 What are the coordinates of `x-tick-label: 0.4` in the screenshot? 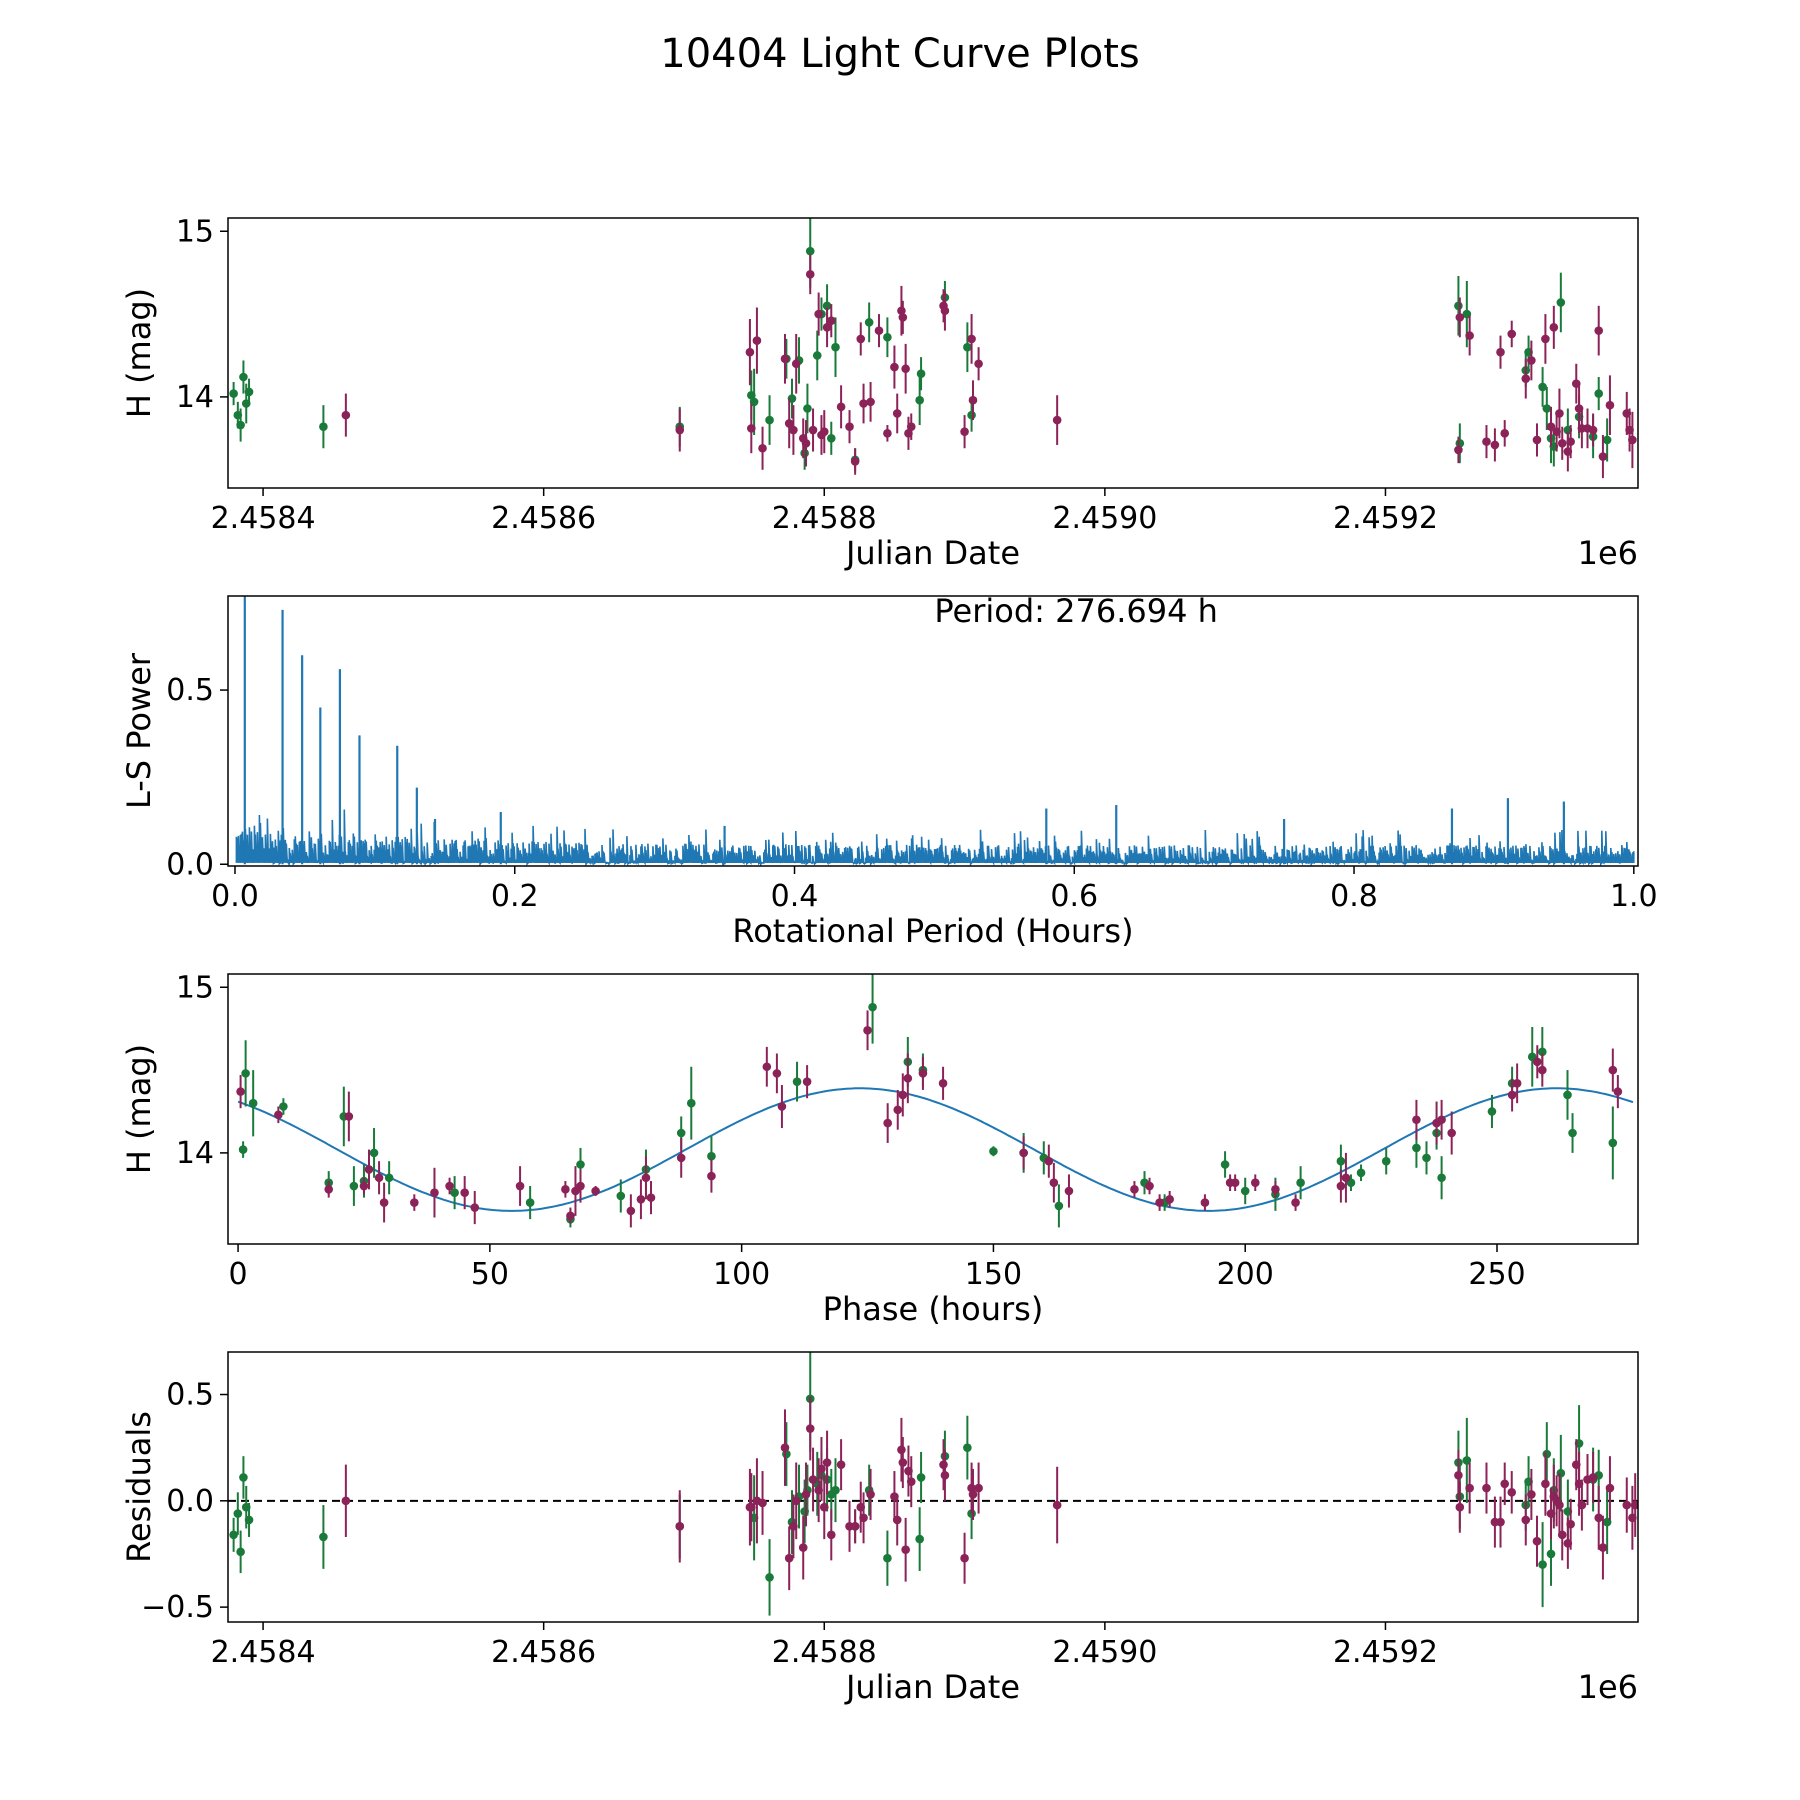 It's located at (795, 896).